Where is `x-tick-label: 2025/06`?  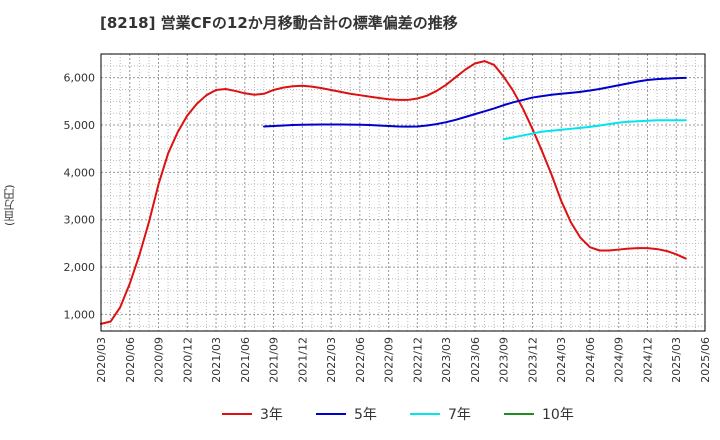 x-tick-label: 2025/06 is located at coordinates (705, 360).